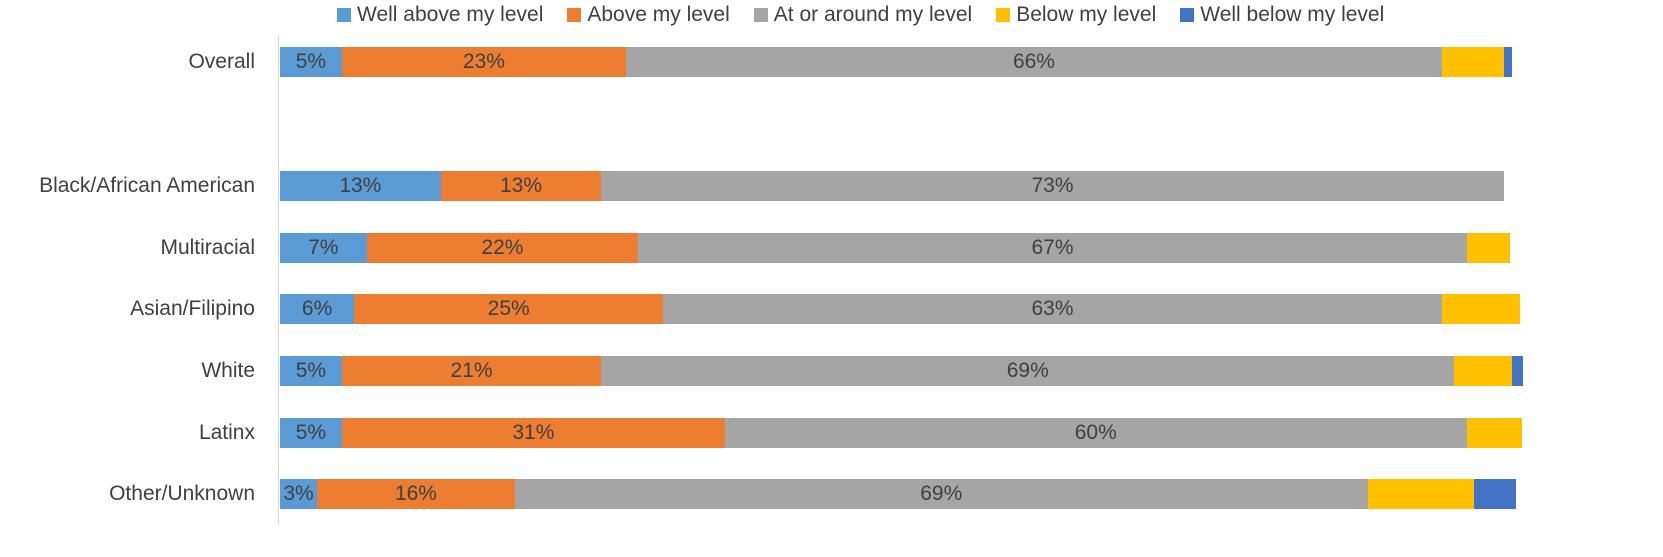 This screenshot has width=1663, height=557. Describe the element at coordinates (658, 14) in the screenshot. I see `legend-label: Above my level` at that location.